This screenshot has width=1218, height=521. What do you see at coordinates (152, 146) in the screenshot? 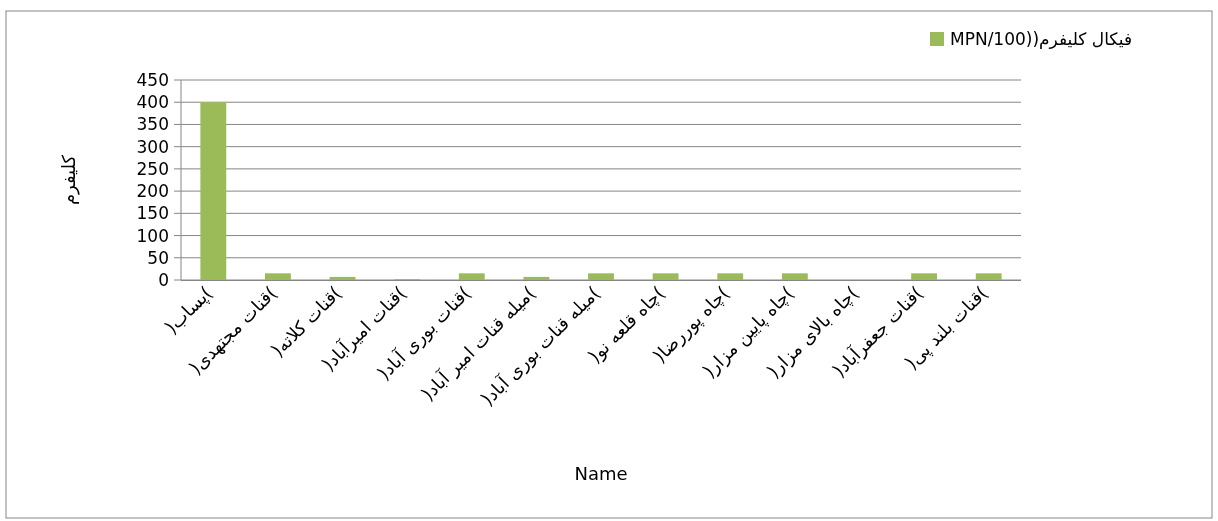
I see `y-tick-label: 300` at bounding box center [152, 146].